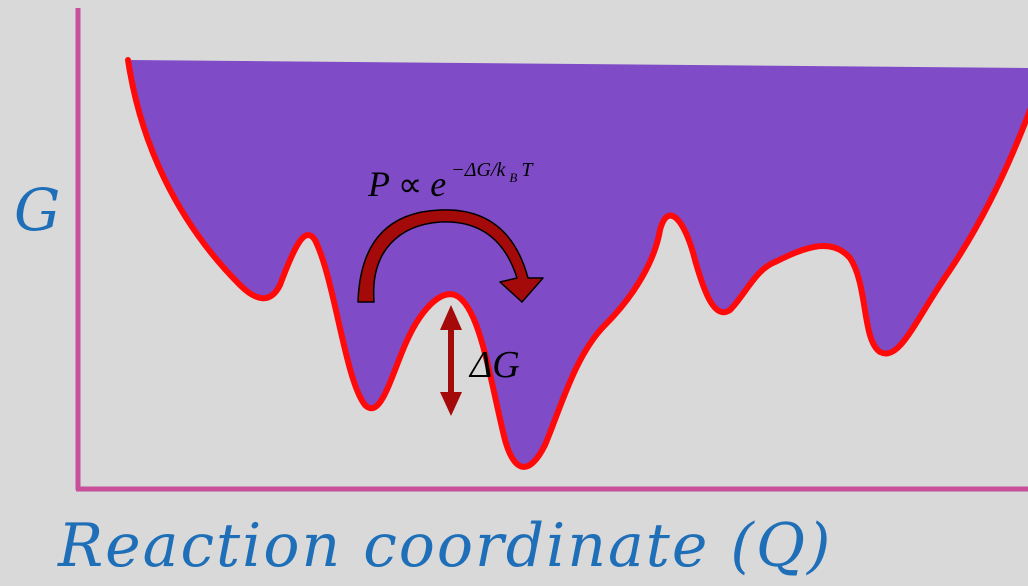 Image resolution: width=1028 pixels, height=586 pixels. What do you see at coordinates (478, 170) in the screenshot?
I see `formula-exponent-prefix: −ΔG/k` at bounding box center [478, 170].